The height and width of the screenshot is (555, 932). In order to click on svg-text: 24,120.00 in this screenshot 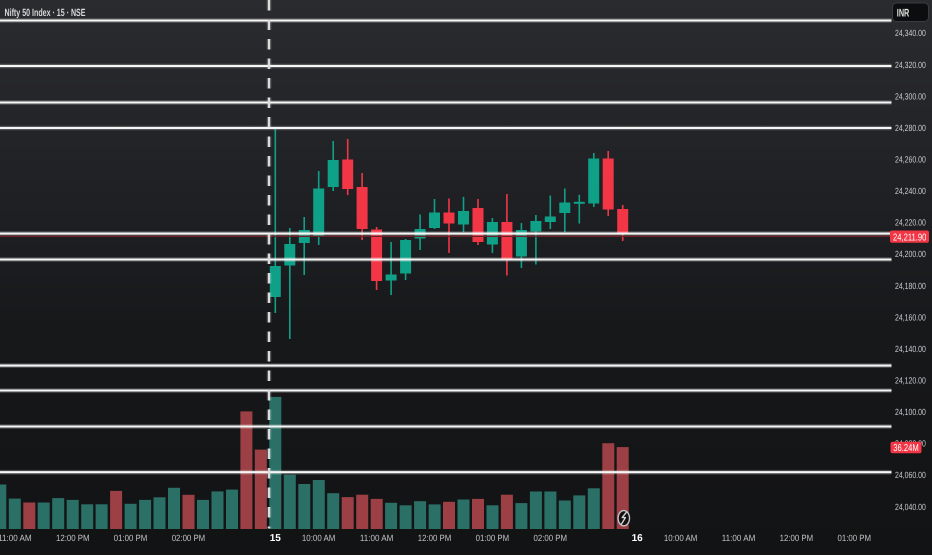, I will do `click(910, 381)`.